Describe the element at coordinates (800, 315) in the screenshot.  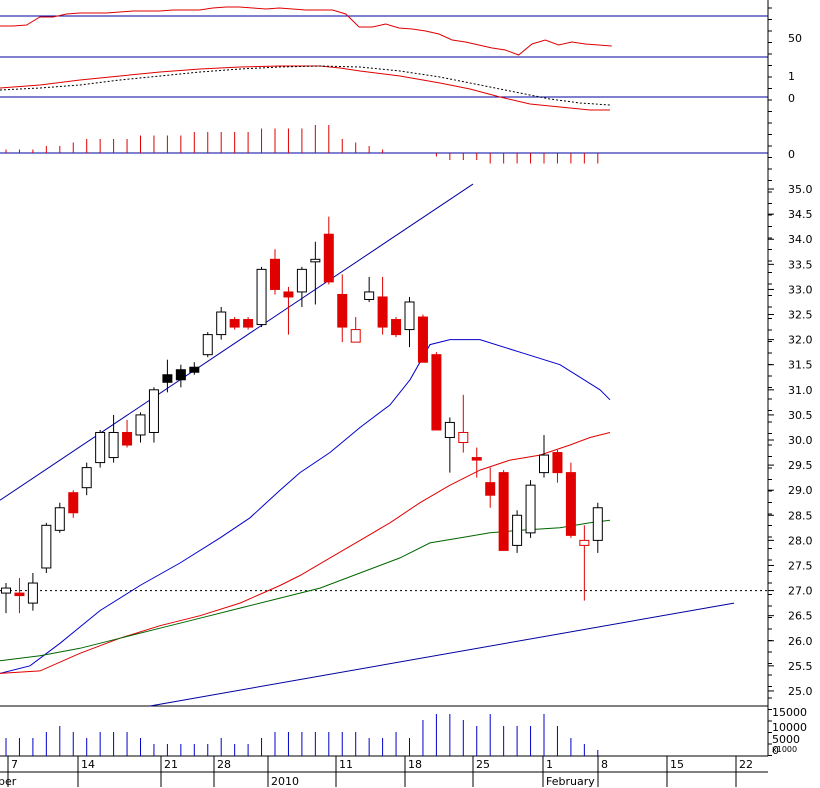
I see `price-tick-label: 32.5` at that location.